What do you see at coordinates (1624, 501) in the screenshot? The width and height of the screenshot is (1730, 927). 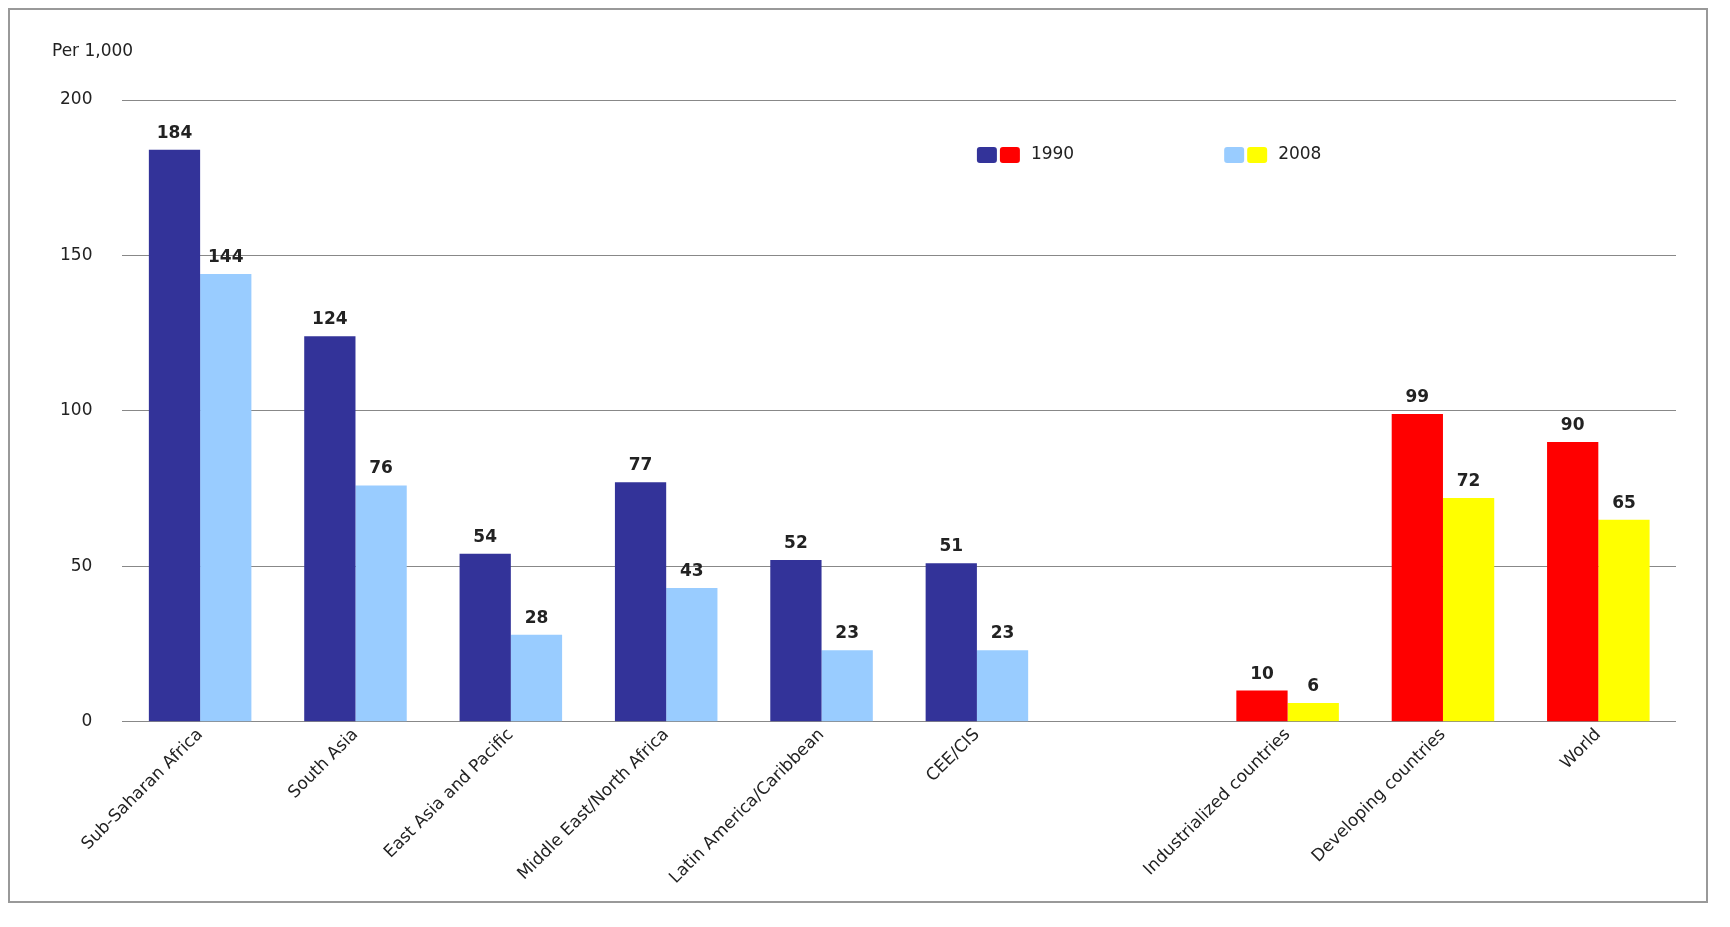 I see `data-label: 65` at bounding box center [1624, 501].